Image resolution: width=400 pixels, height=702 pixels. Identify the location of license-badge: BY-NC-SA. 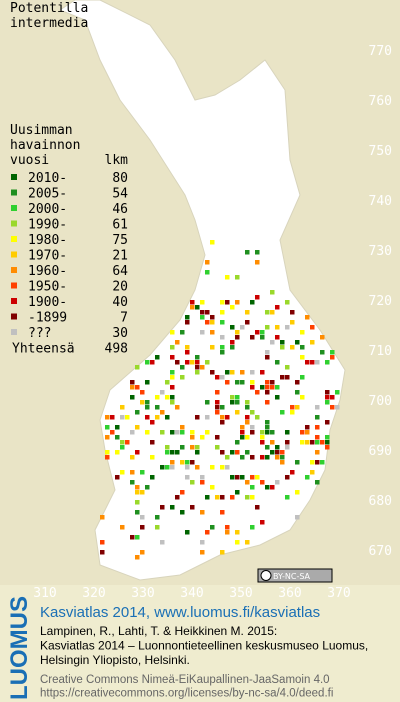
(295, 575).